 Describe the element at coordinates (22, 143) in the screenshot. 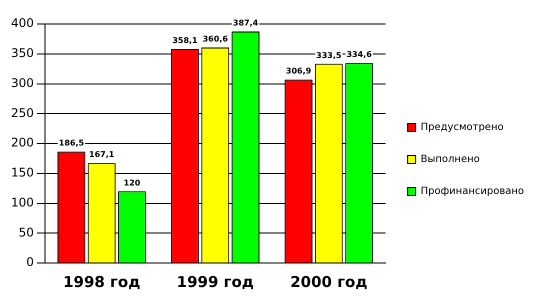

I see `y-tick-label: 200` at that location.